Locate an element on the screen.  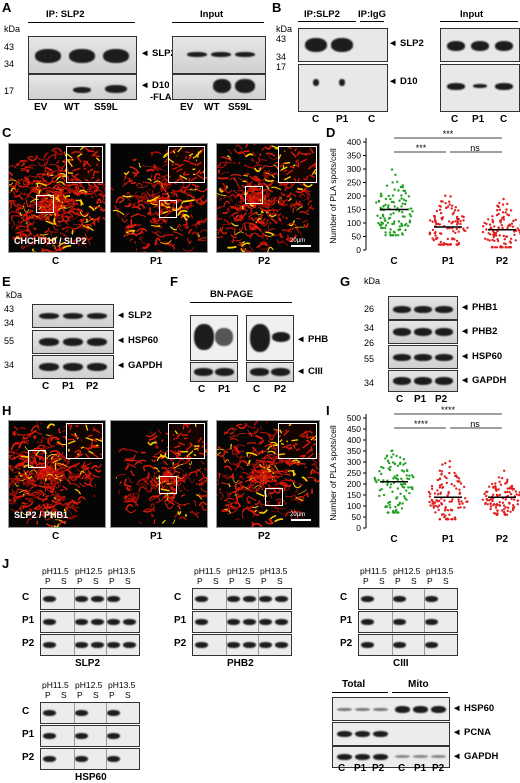
panel-e-label: ◄ HSP60 is located at coordinates (137, 340).